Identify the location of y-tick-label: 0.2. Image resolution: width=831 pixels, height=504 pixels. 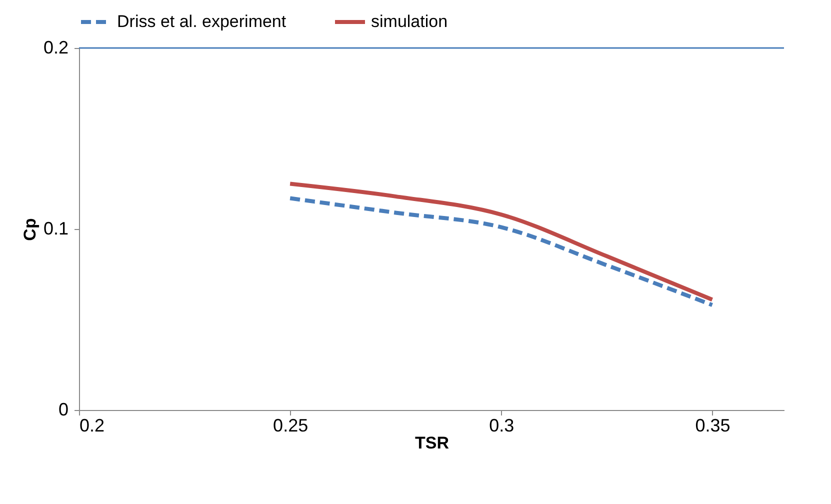
(55, 48).